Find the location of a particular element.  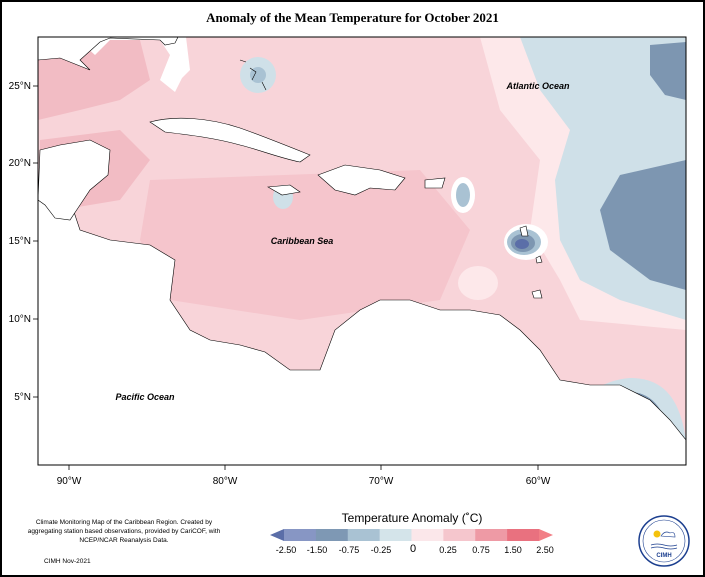

lon-tick-90: 90°W is located at coordinates (69, 481).